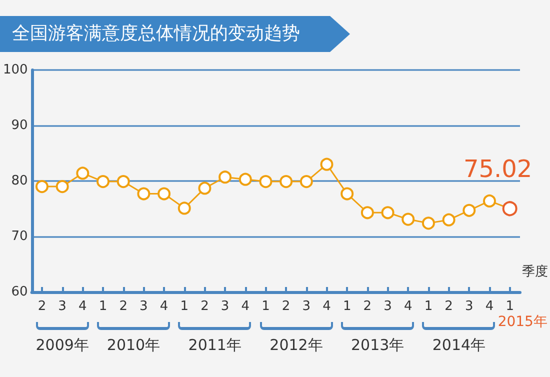  Describe the element at coordinates (523, 322) in the screenshot. I see `text: 2015年` at that location.